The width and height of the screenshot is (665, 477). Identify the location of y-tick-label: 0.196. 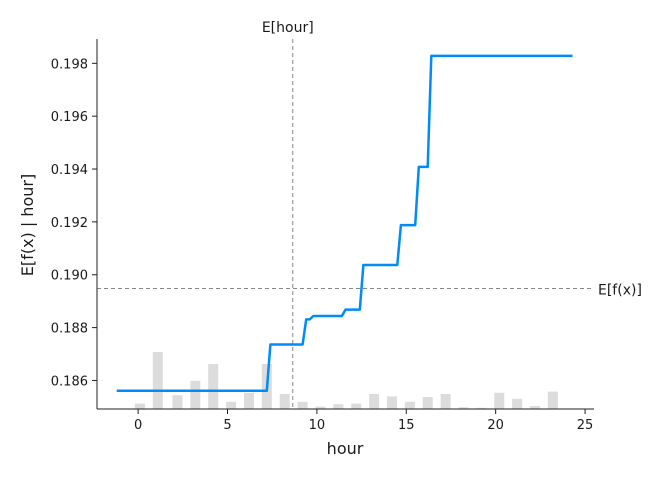
(69, 117).